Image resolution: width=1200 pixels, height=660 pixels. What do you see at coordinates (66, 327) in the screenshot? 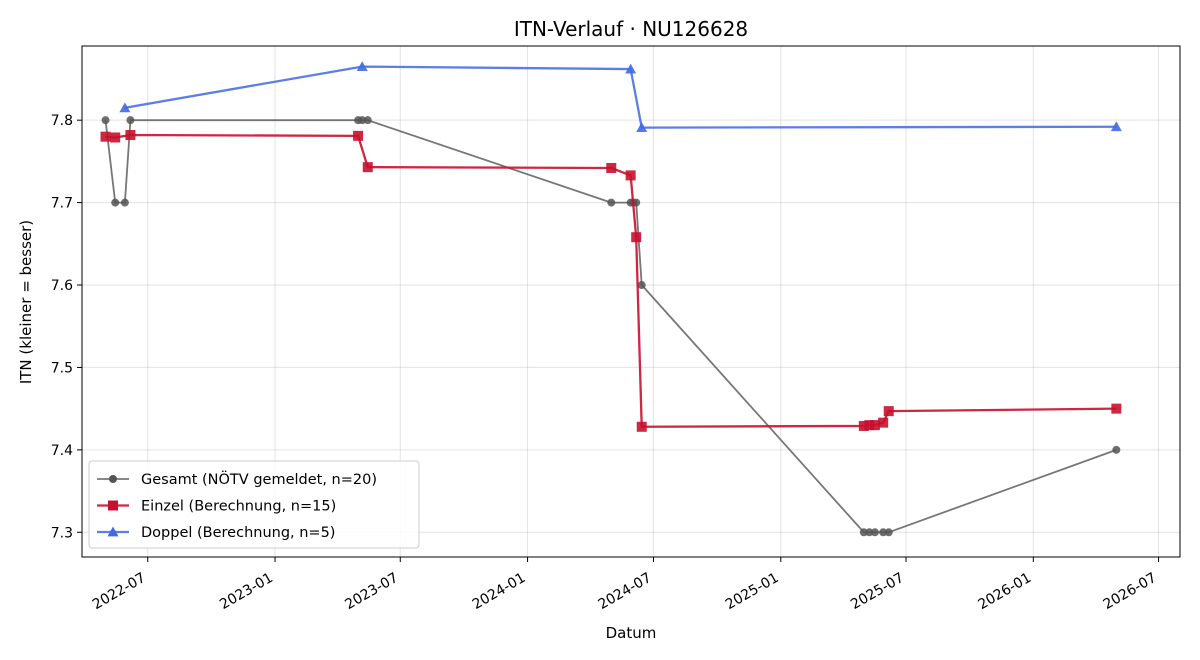
I see `y-axis: 7.3 7.4 7.5 7.6 7.7 7.8` at bounding box center [66, 327].